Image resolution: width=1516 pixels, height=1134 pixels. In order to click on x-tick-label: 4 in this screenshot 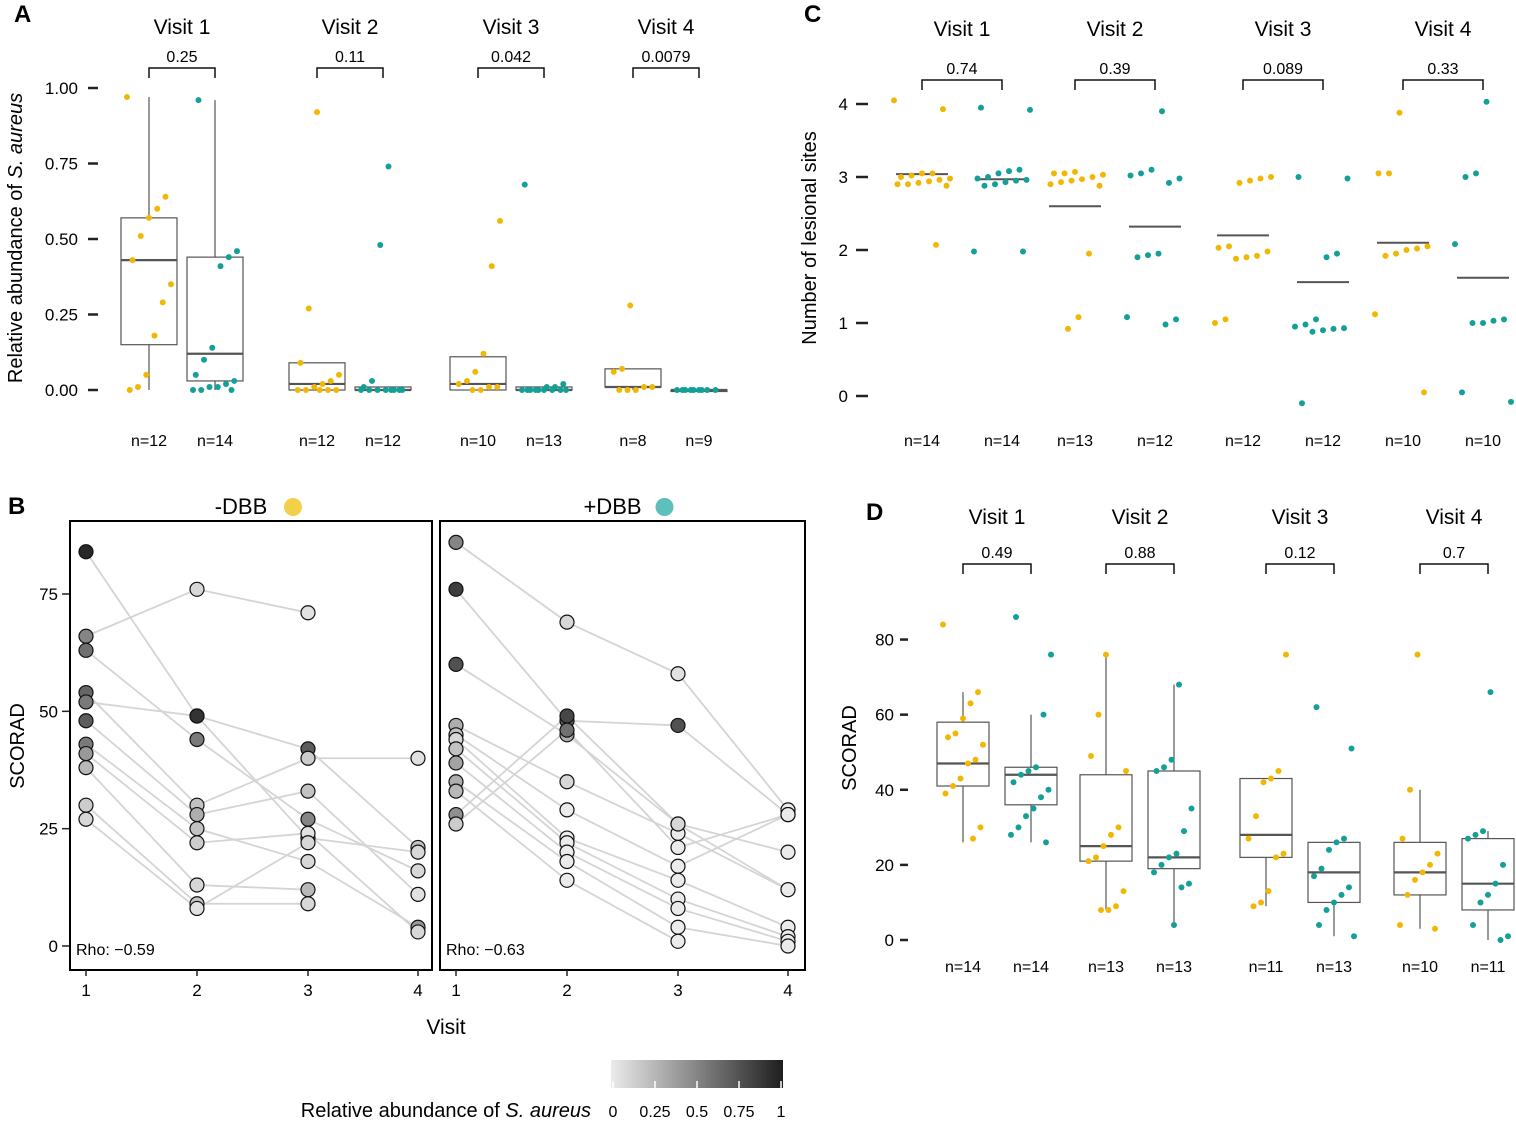, I will do `click(417, 990)`.